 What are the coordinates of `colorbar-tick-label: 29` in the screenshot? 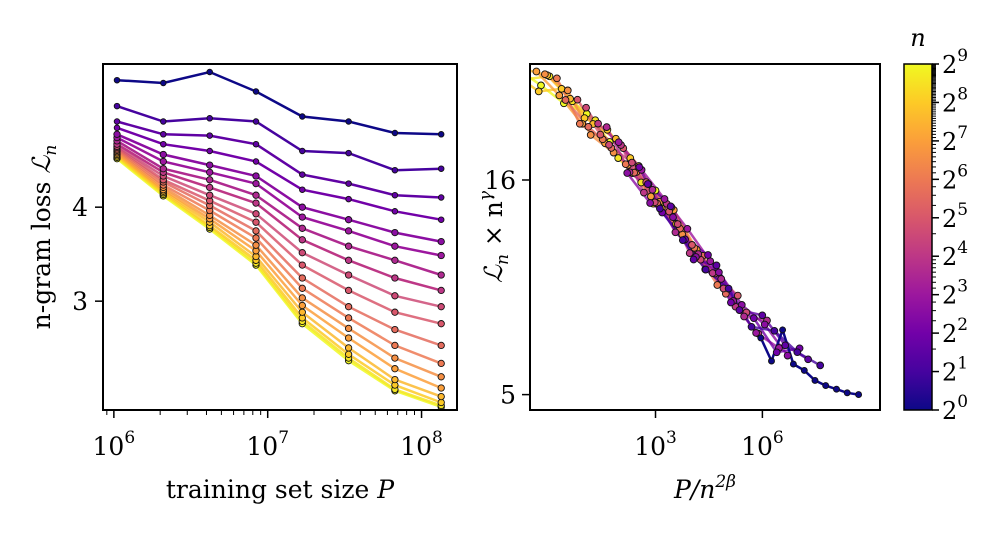 It's located at (955, 62).